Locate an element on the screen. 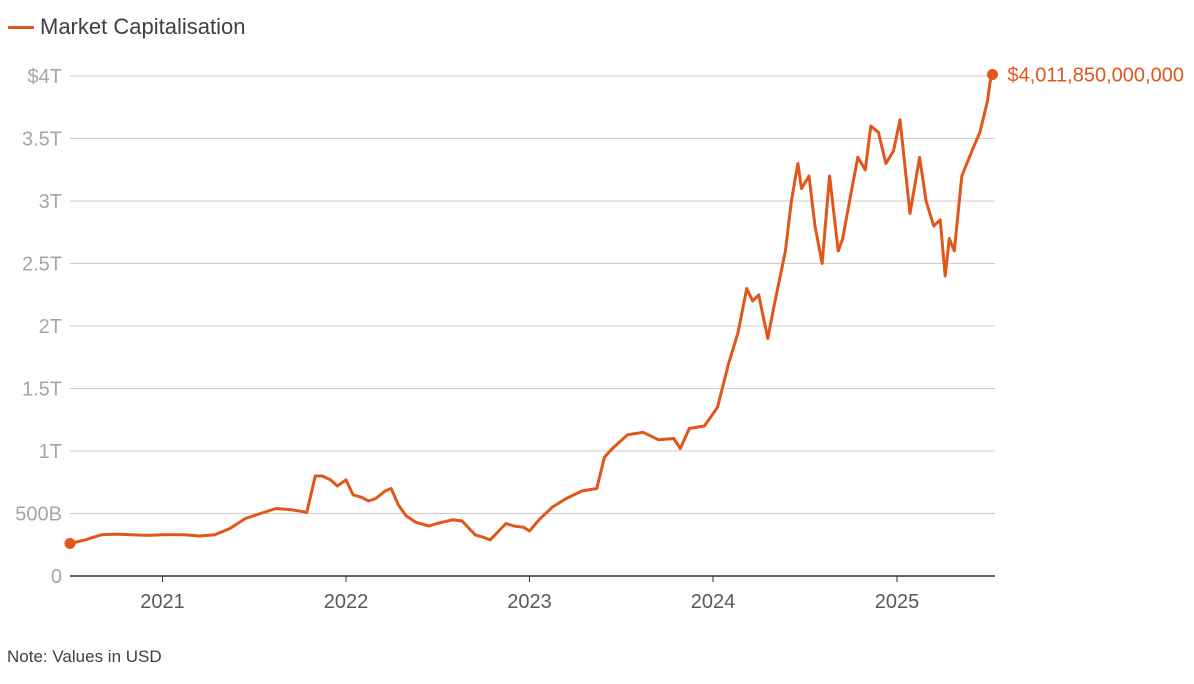  y-tick-label: 1T is located at coordinates (50, 452).